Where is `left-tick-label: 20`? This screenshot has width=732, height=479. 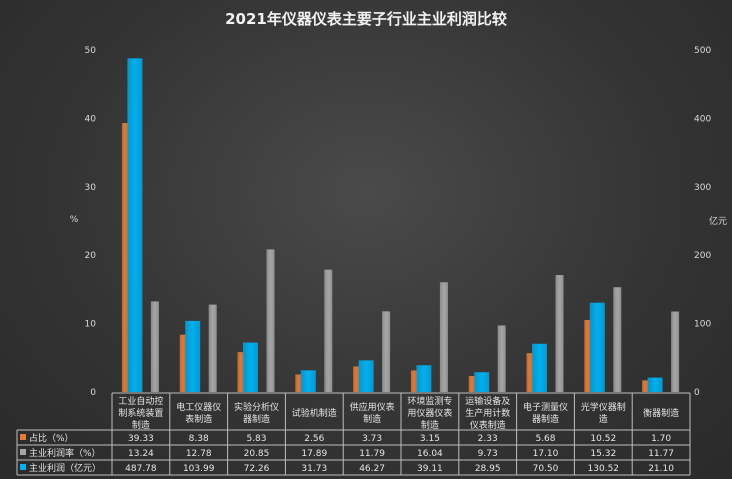 left-tick-label: 20 is located at coordinates (91, 256).